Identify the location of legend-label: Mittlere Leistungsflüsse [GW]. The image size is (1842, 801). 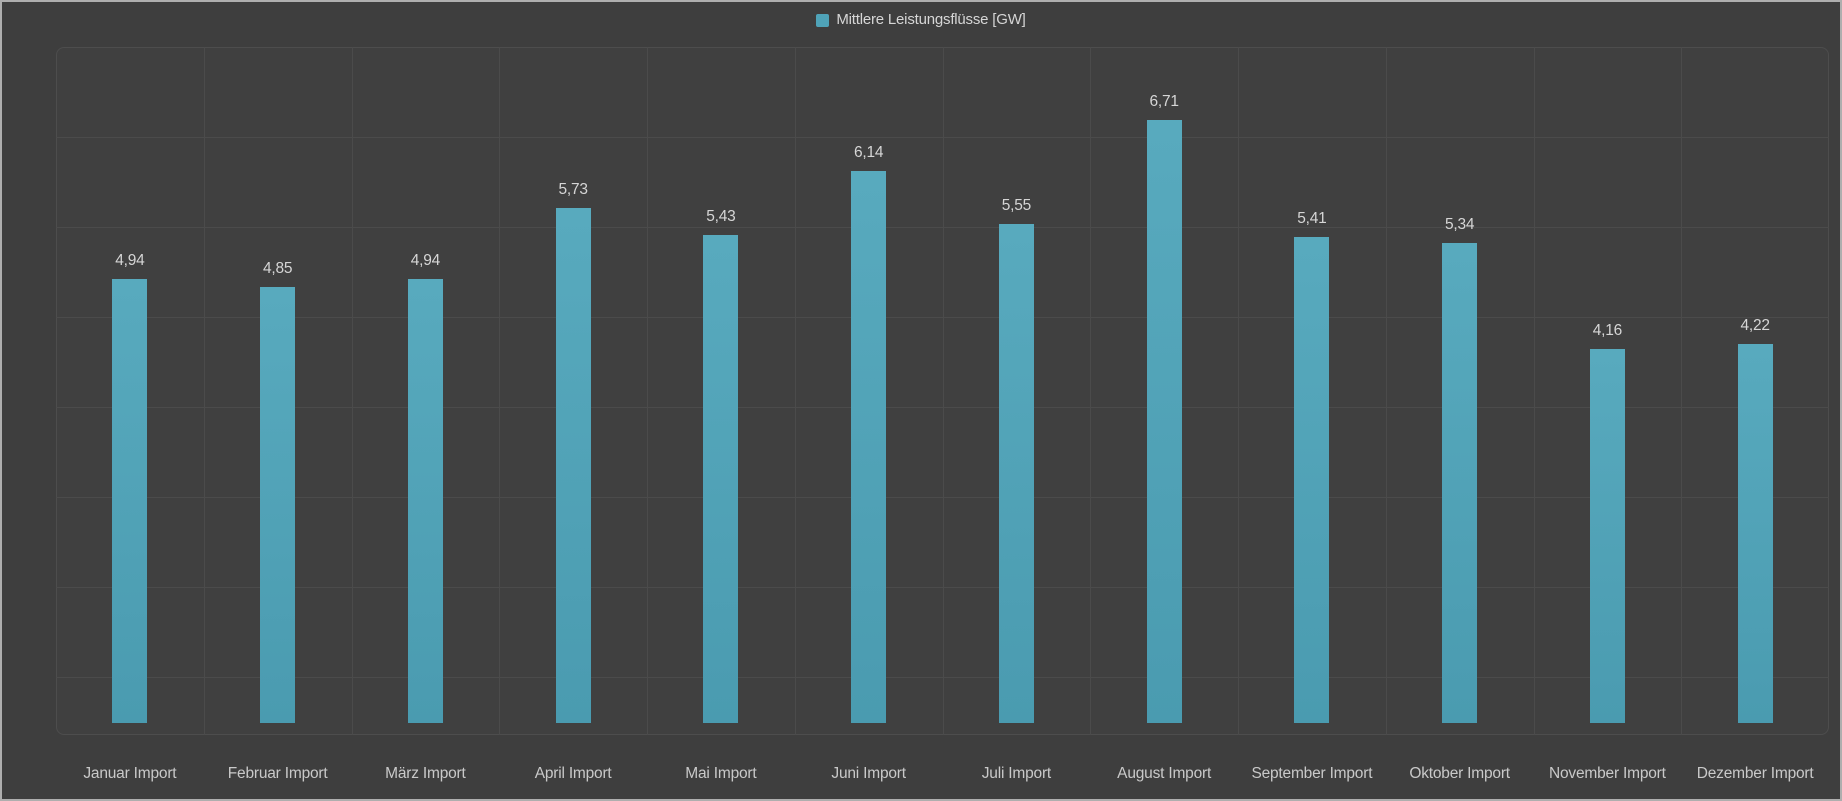
(931, 19).